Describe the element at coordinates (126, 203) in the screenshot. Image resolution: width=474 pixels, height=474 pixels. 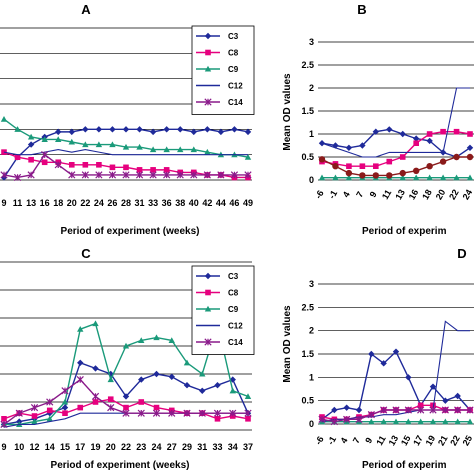
I see `x-tick-label: 28` at that location.